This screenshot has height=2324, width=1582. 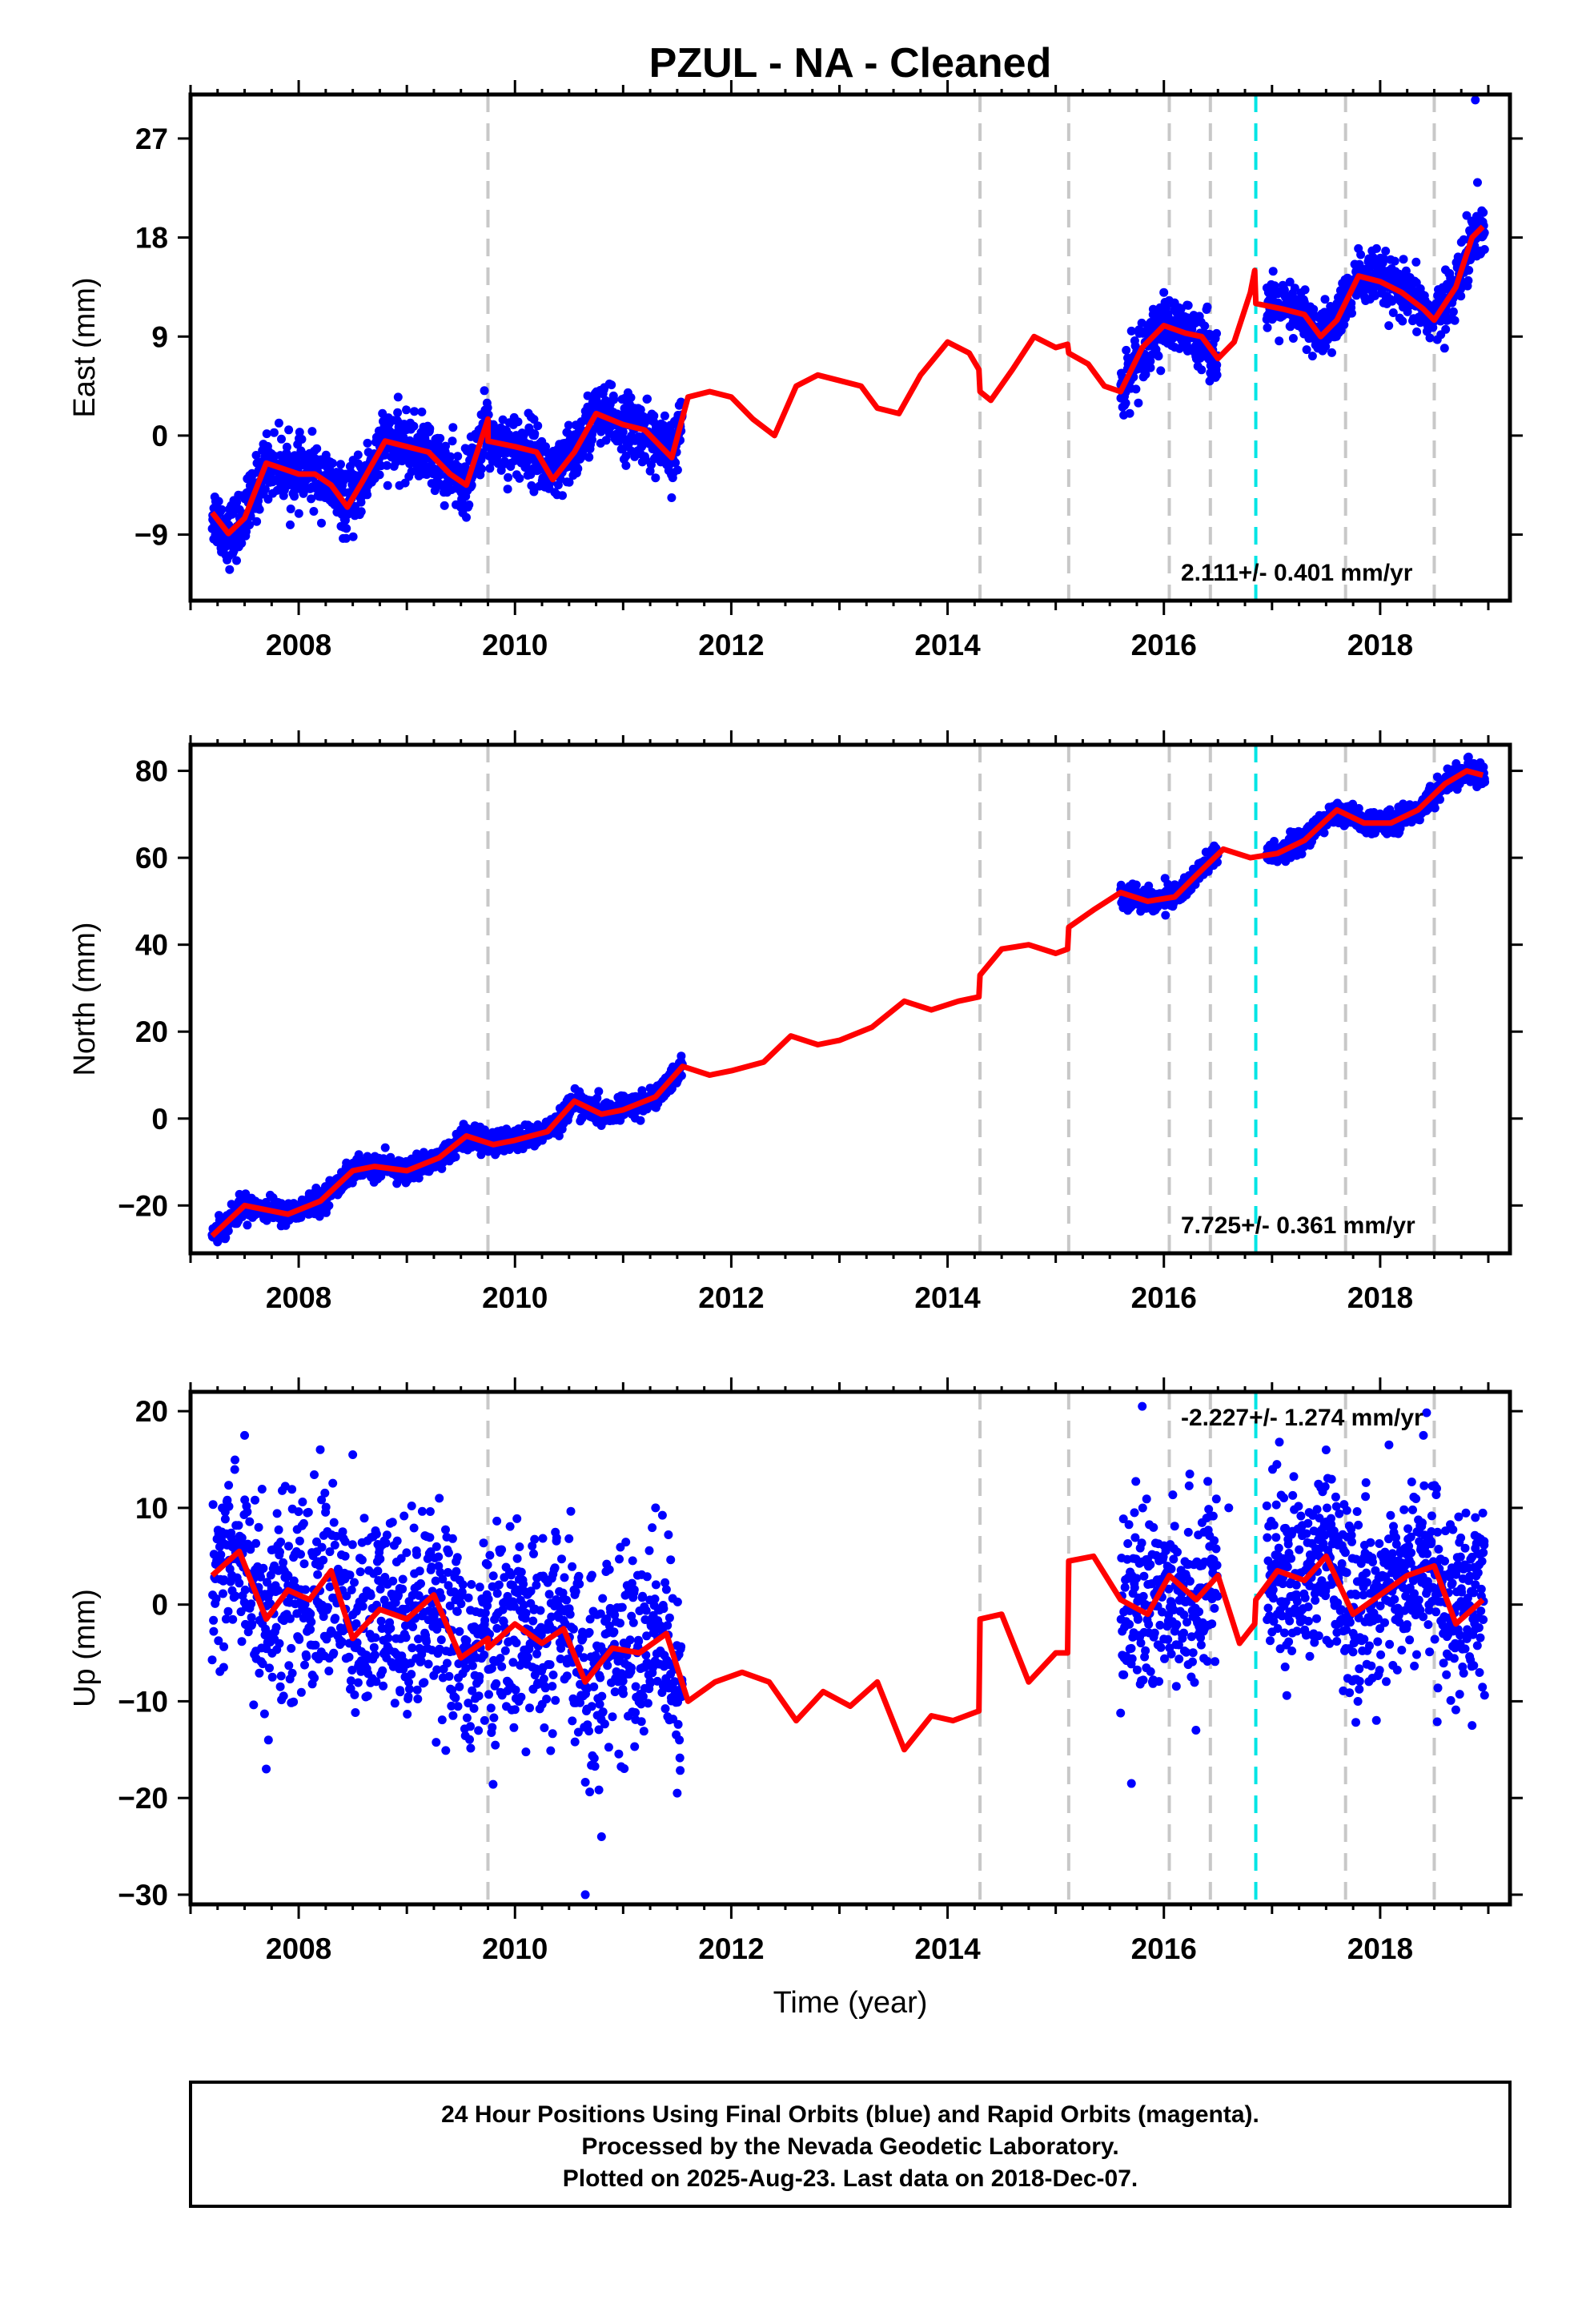 What do you see at coordinates (143, 1205) in the screenshot?
I see `y-tick-label: −20` at bounding box center [143, 1205].